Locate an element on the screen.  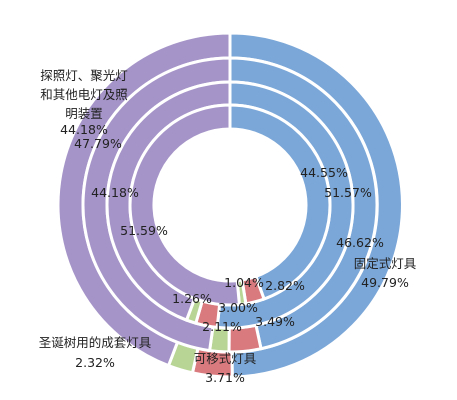
value-label: 51.57% is located at coordinates (348, 192).